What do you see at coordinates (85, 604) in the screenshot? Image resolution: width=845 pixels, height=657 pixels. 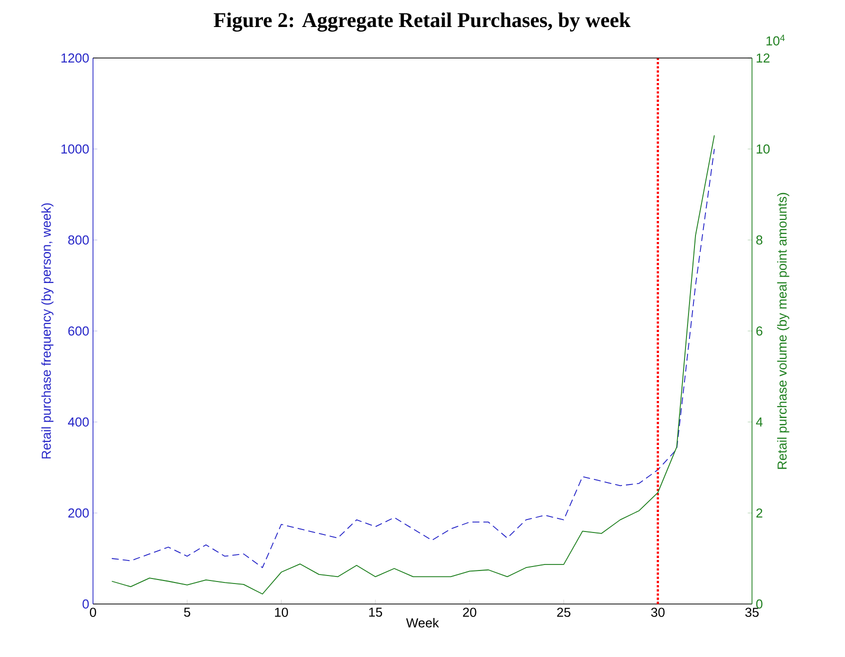 I see `y-tick-label: 0` at bounding box center [85, 604].